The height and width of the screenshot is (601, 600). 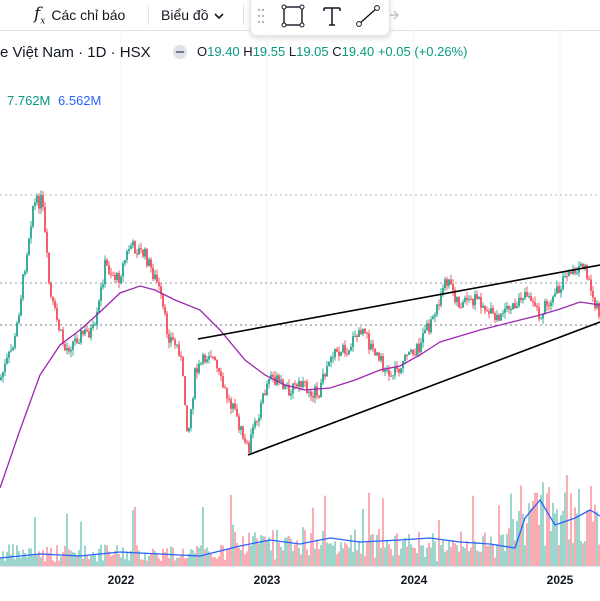 I want to click on collapse-icon, so click(x=179, y=52).